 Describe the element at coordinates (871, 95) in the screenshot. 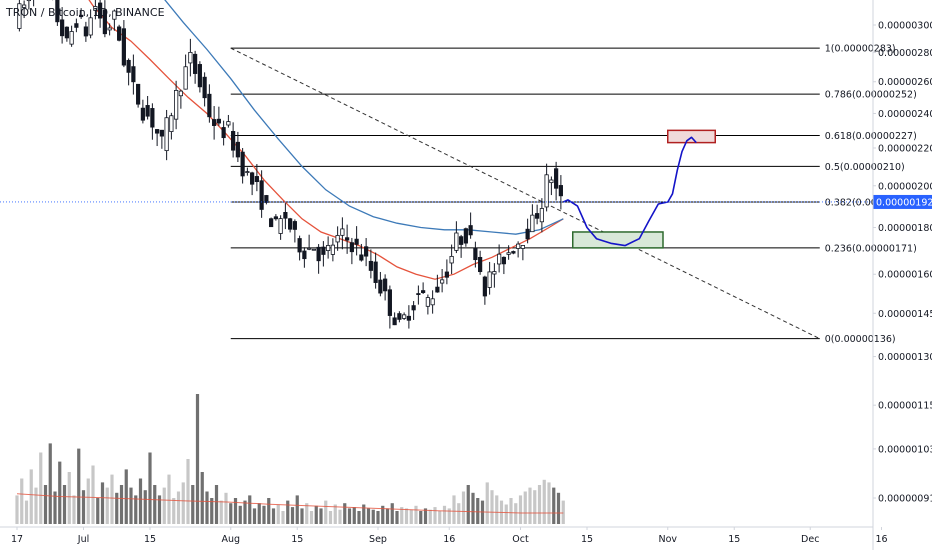

I see `fib-level-label: 0.786(0.00000252)` at that location.